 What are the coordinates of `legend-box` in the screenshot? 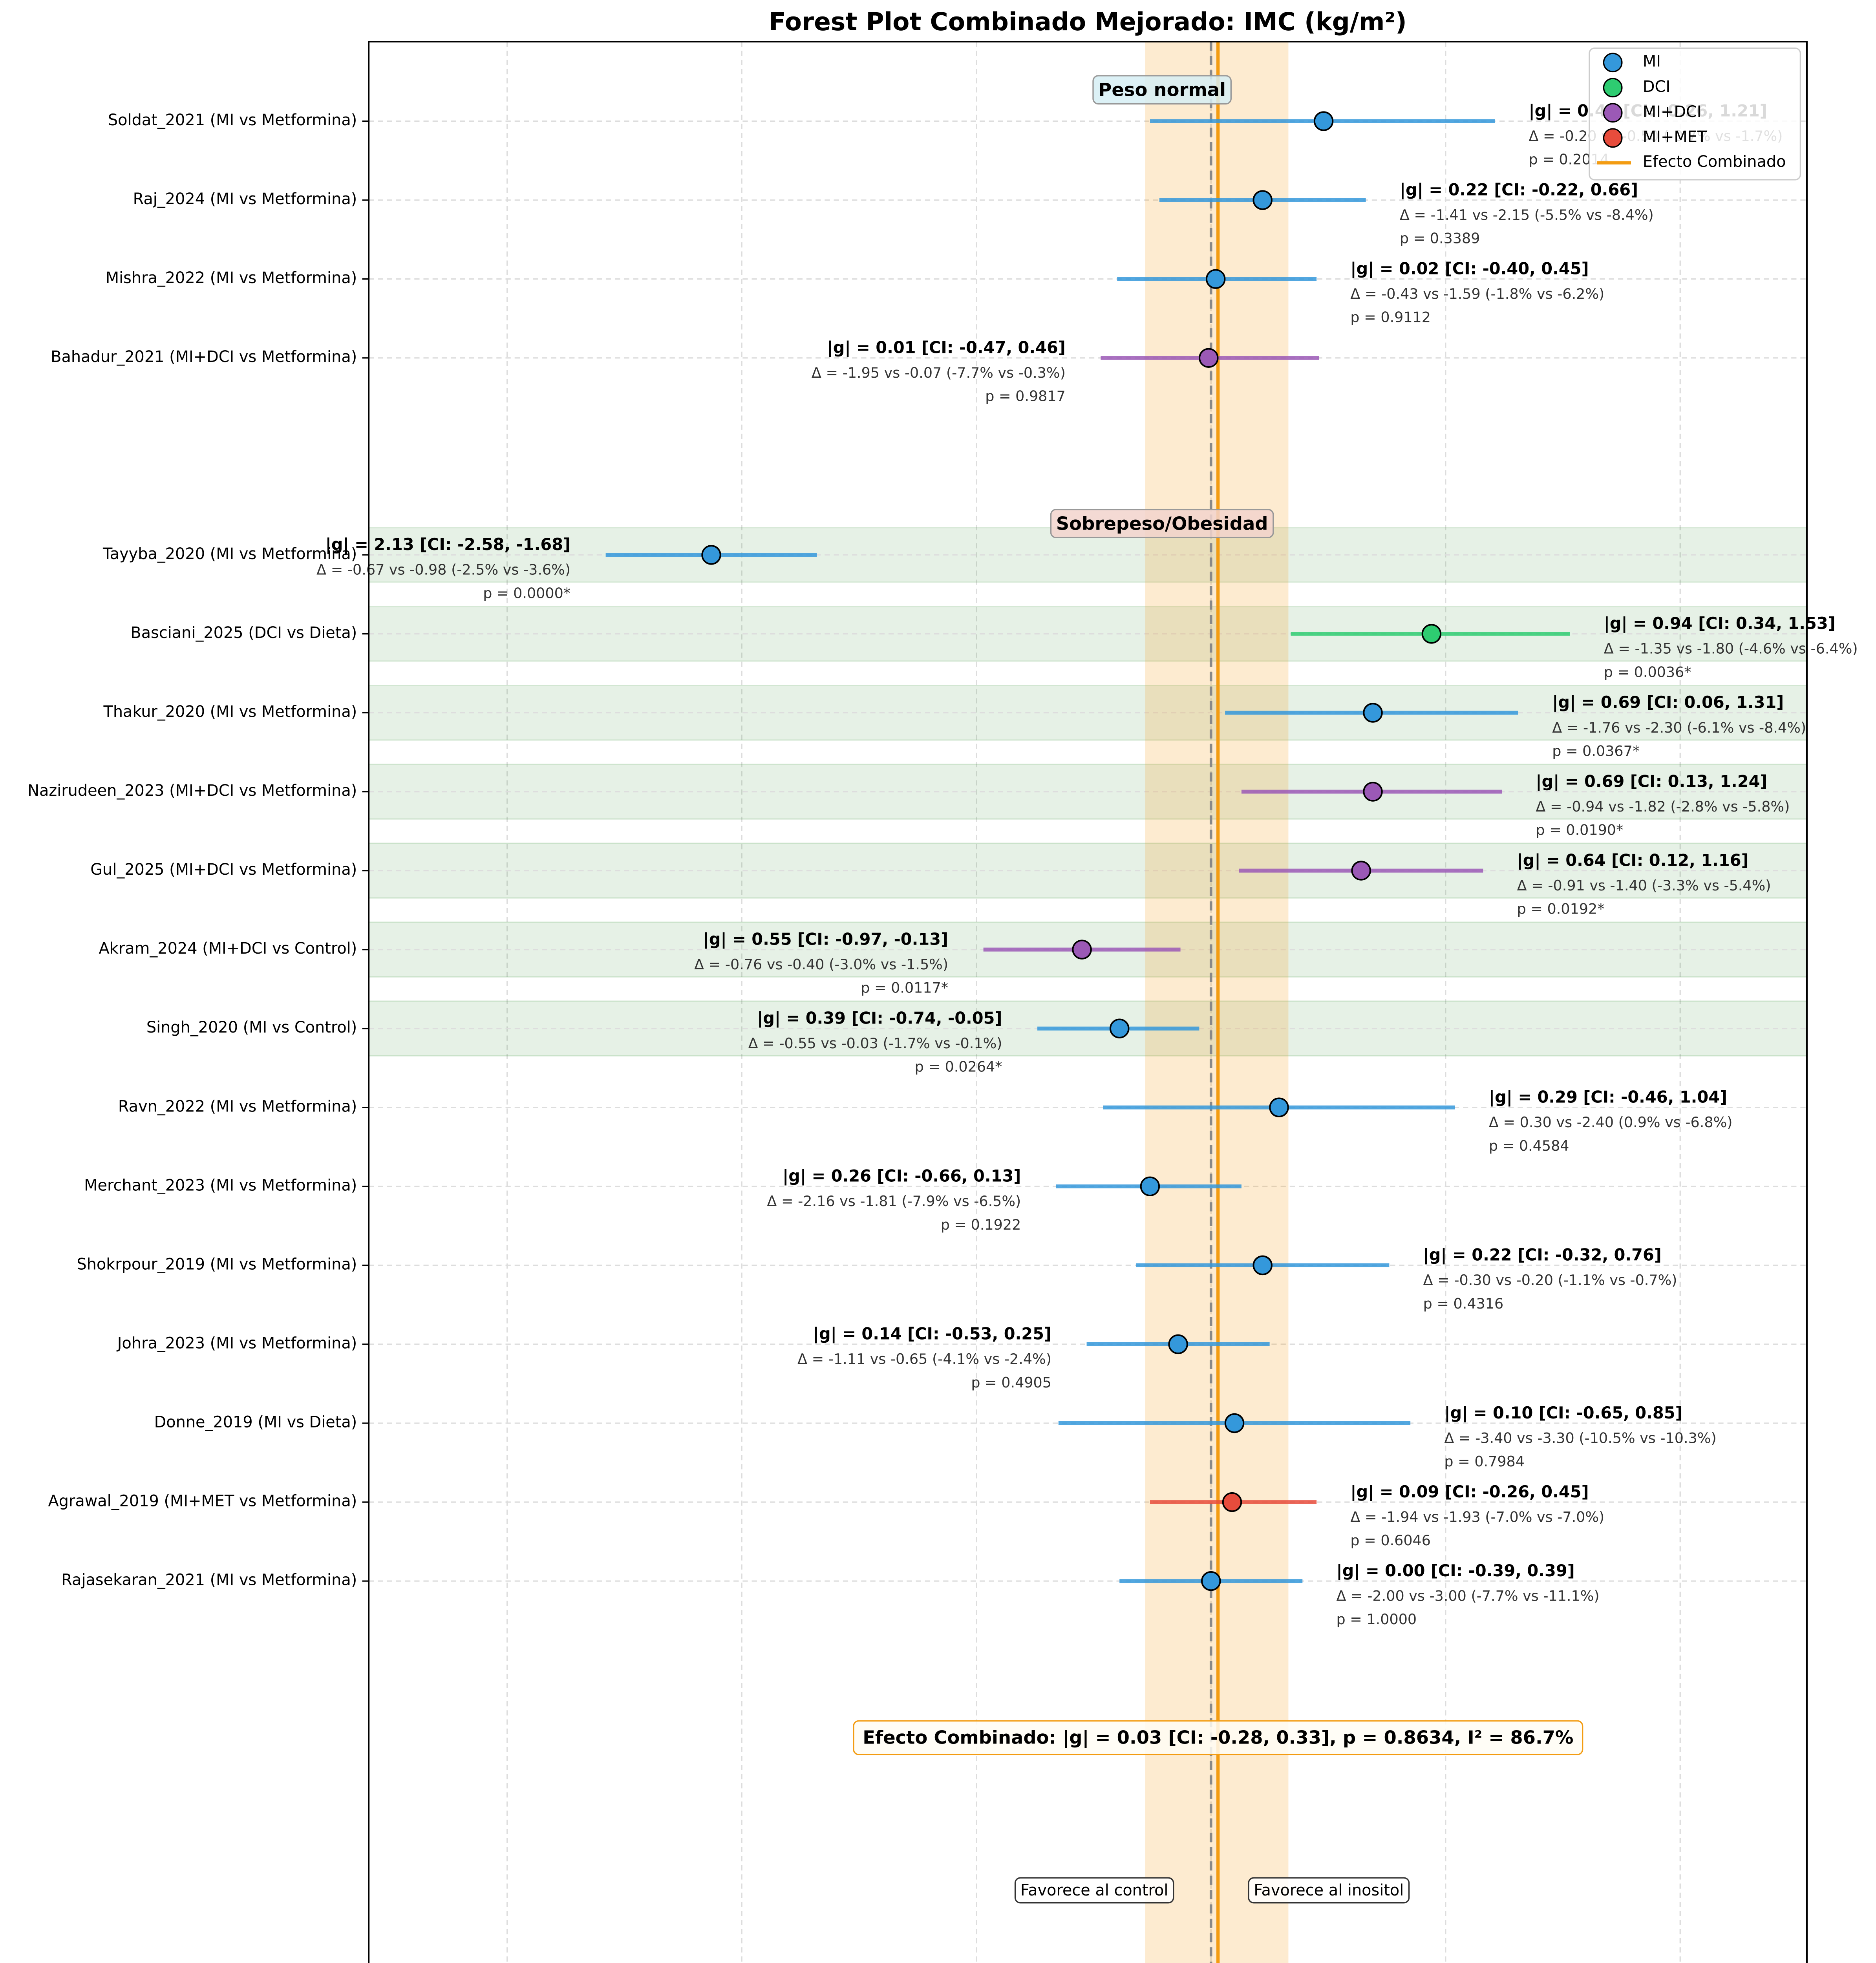 It's located at (1695, 115).